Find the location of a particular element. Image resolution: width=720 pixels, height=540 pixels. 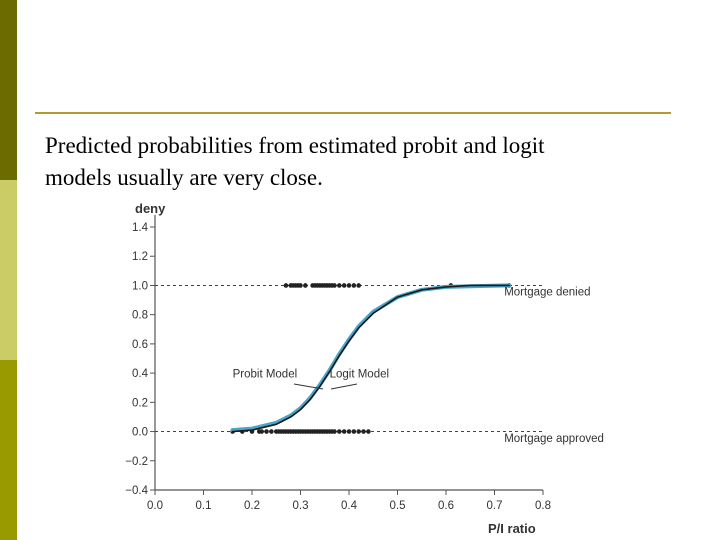

y-axis-title: deny is located at coordinates (150, 208).